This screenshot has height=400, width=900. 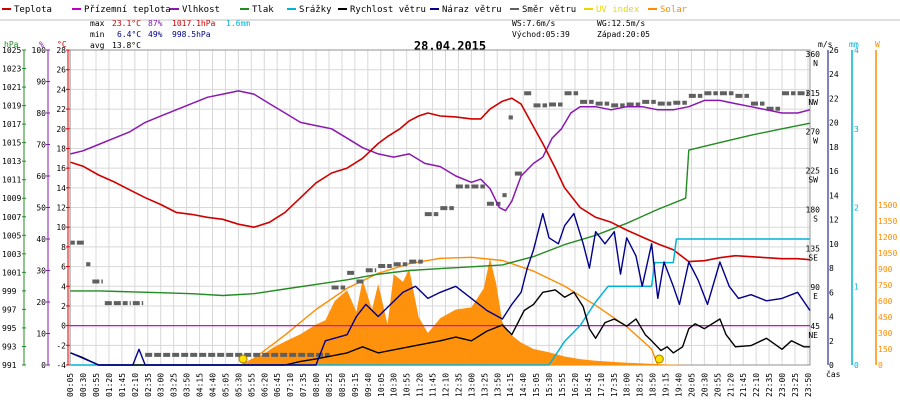 I want to click on stat-ws: WS:7.6m/s, so click(x=534, y=23).